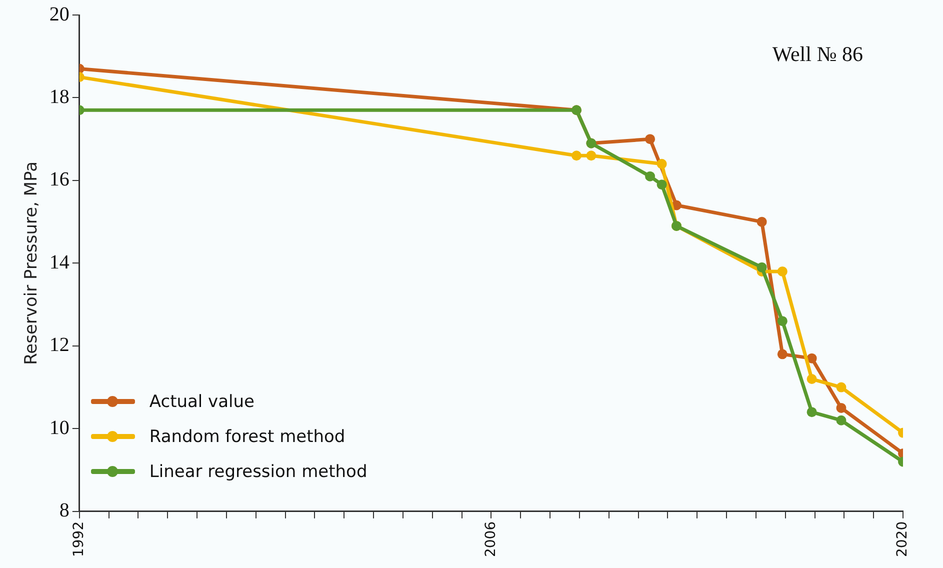 This screenshot has height=568, width=943. What do you see at coordinates (902, 539) in the screenshot?
I see `x-tick-label: 2020` at bounding box center [902, 539].